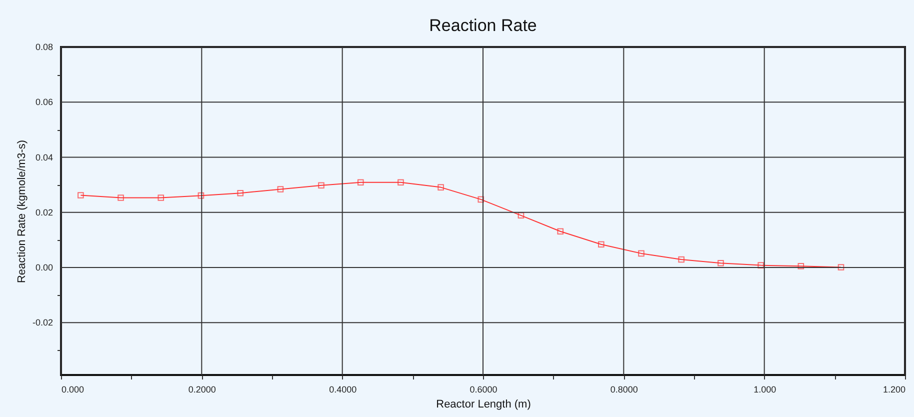 The width and height of the screenshot is (914, 417). Describe the element at coordinates (42, 323) in the screenshot. I see `y-tick-label: -0.02` at that location.